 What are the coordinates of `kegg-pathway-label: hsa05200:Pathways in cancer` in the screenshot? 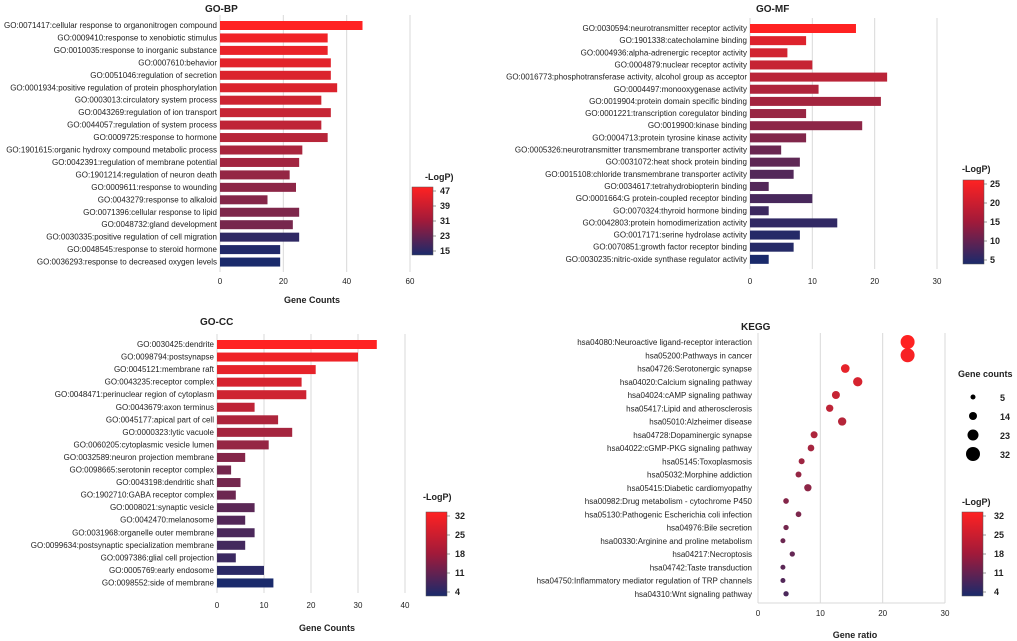 It's located at (698, 355).